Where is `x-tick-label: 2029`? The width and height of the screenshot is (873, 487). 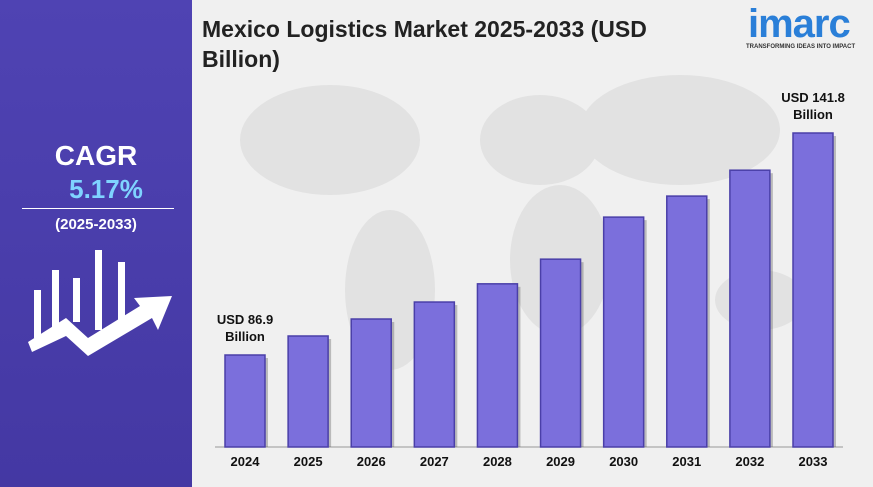 x-tick-label: 2029 is located at coordinates (560, 461).